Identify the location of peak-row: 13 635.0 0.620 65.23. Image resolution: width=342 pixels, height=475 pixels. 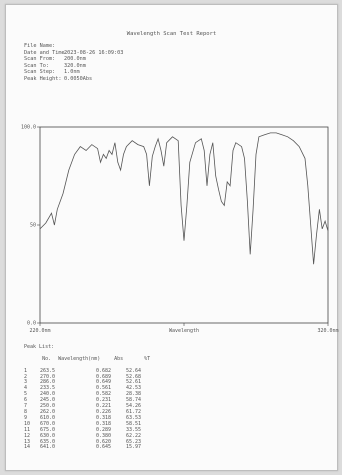
(97, 442).